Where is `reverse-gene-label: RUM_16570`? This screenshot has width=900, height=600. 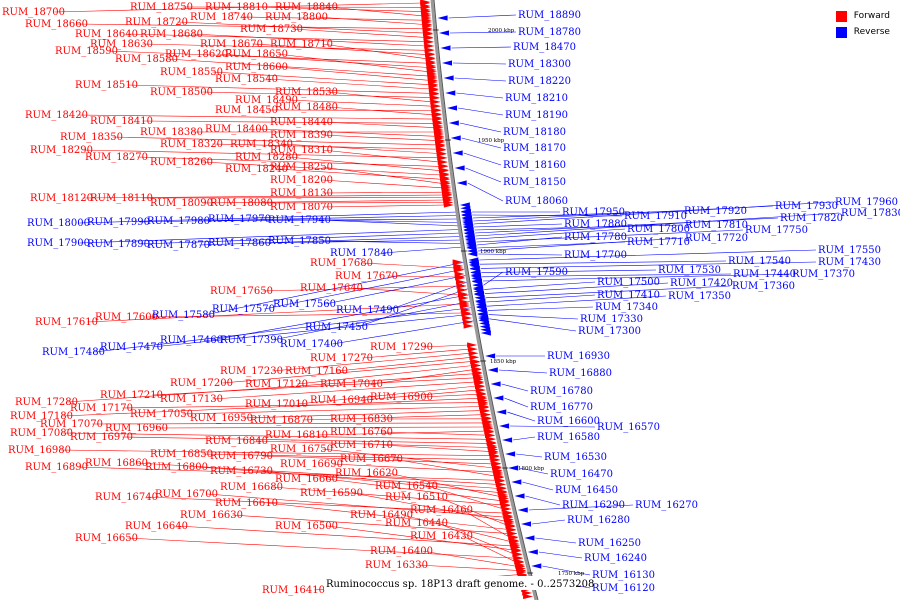 reverse-gene-label: RUM_16570 is located at coordinates (628, 427).